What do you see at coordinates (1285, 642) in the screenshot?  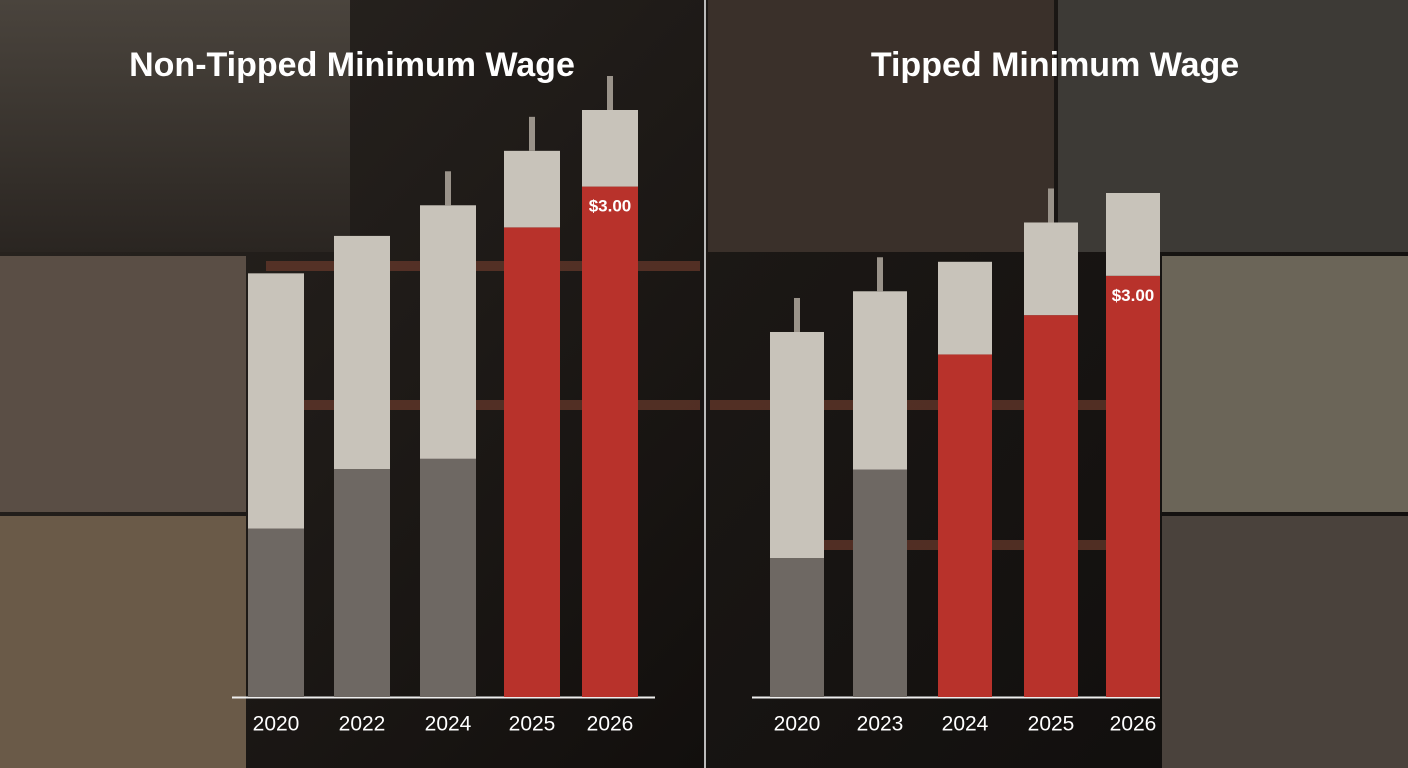 I see `photo-workspace` at bounding box center [1285, 642].